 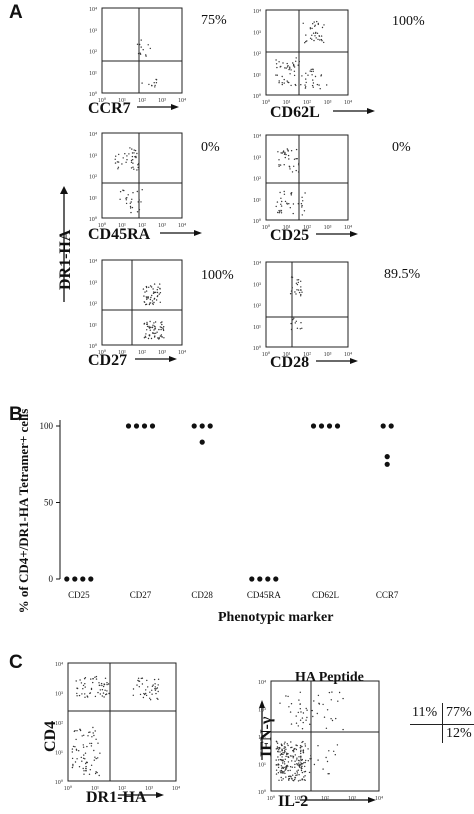 What do you see at coordinates (329, 677) in the screenshot?
I see `ha-peptide-title: HA Peptide` at bounding box center [329, 677].